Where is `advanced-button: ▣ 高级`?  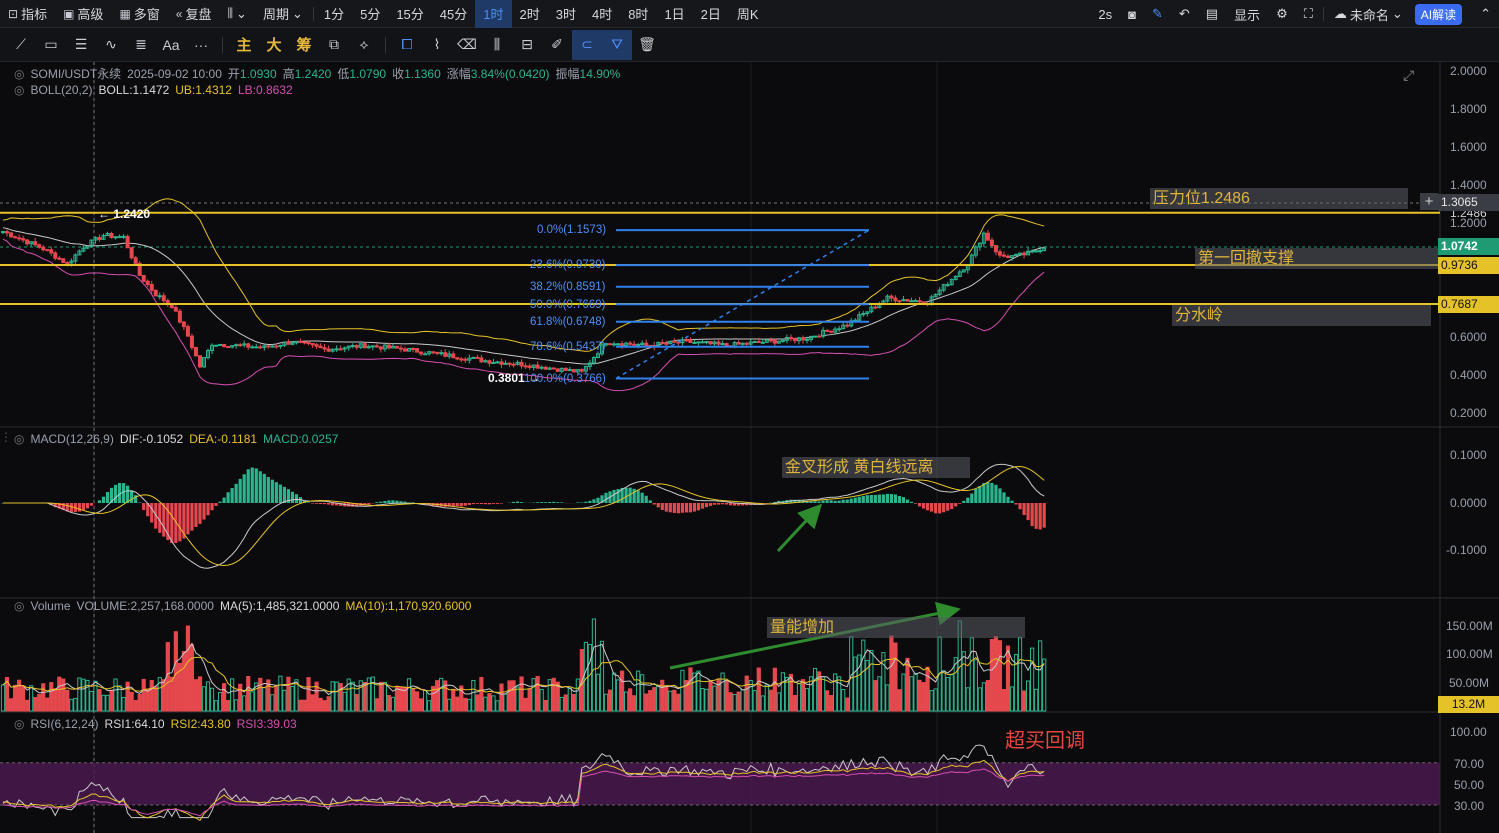
advanced-button: ▣ 高级 is located at coordinates (83, 14).